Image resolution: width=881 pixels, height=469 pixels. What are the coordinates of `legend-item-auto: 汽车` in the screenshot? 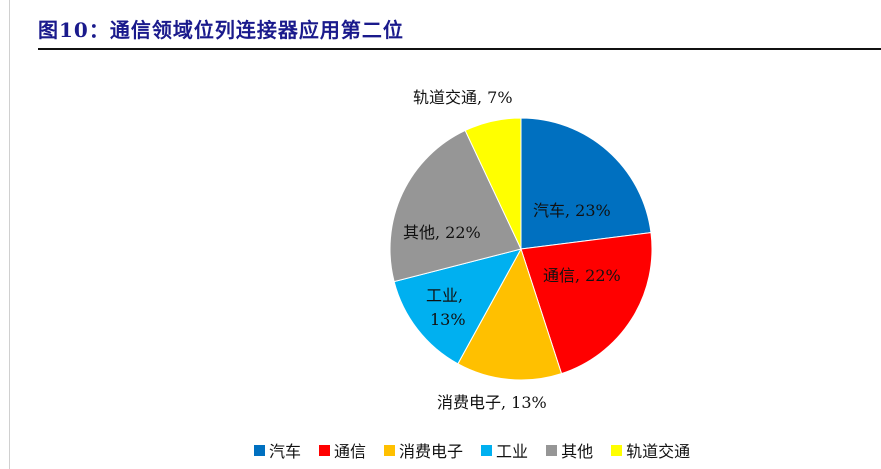 It's located at (277, 450).